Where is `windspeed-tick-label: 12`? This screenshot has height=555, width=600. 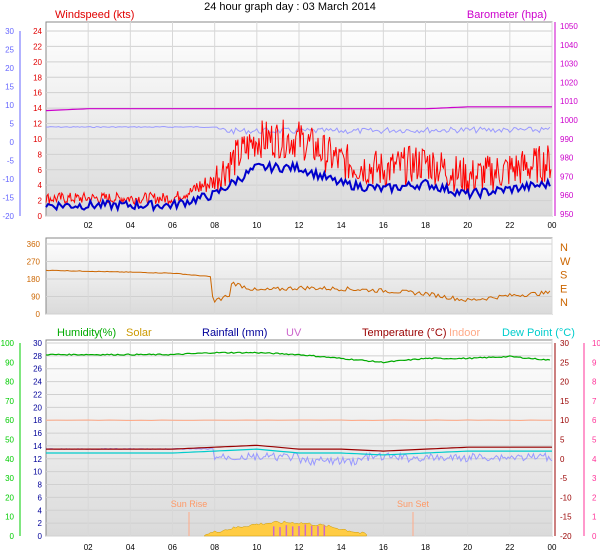
windspeed-tick-label: 12 is located at coordinates (37, 124).